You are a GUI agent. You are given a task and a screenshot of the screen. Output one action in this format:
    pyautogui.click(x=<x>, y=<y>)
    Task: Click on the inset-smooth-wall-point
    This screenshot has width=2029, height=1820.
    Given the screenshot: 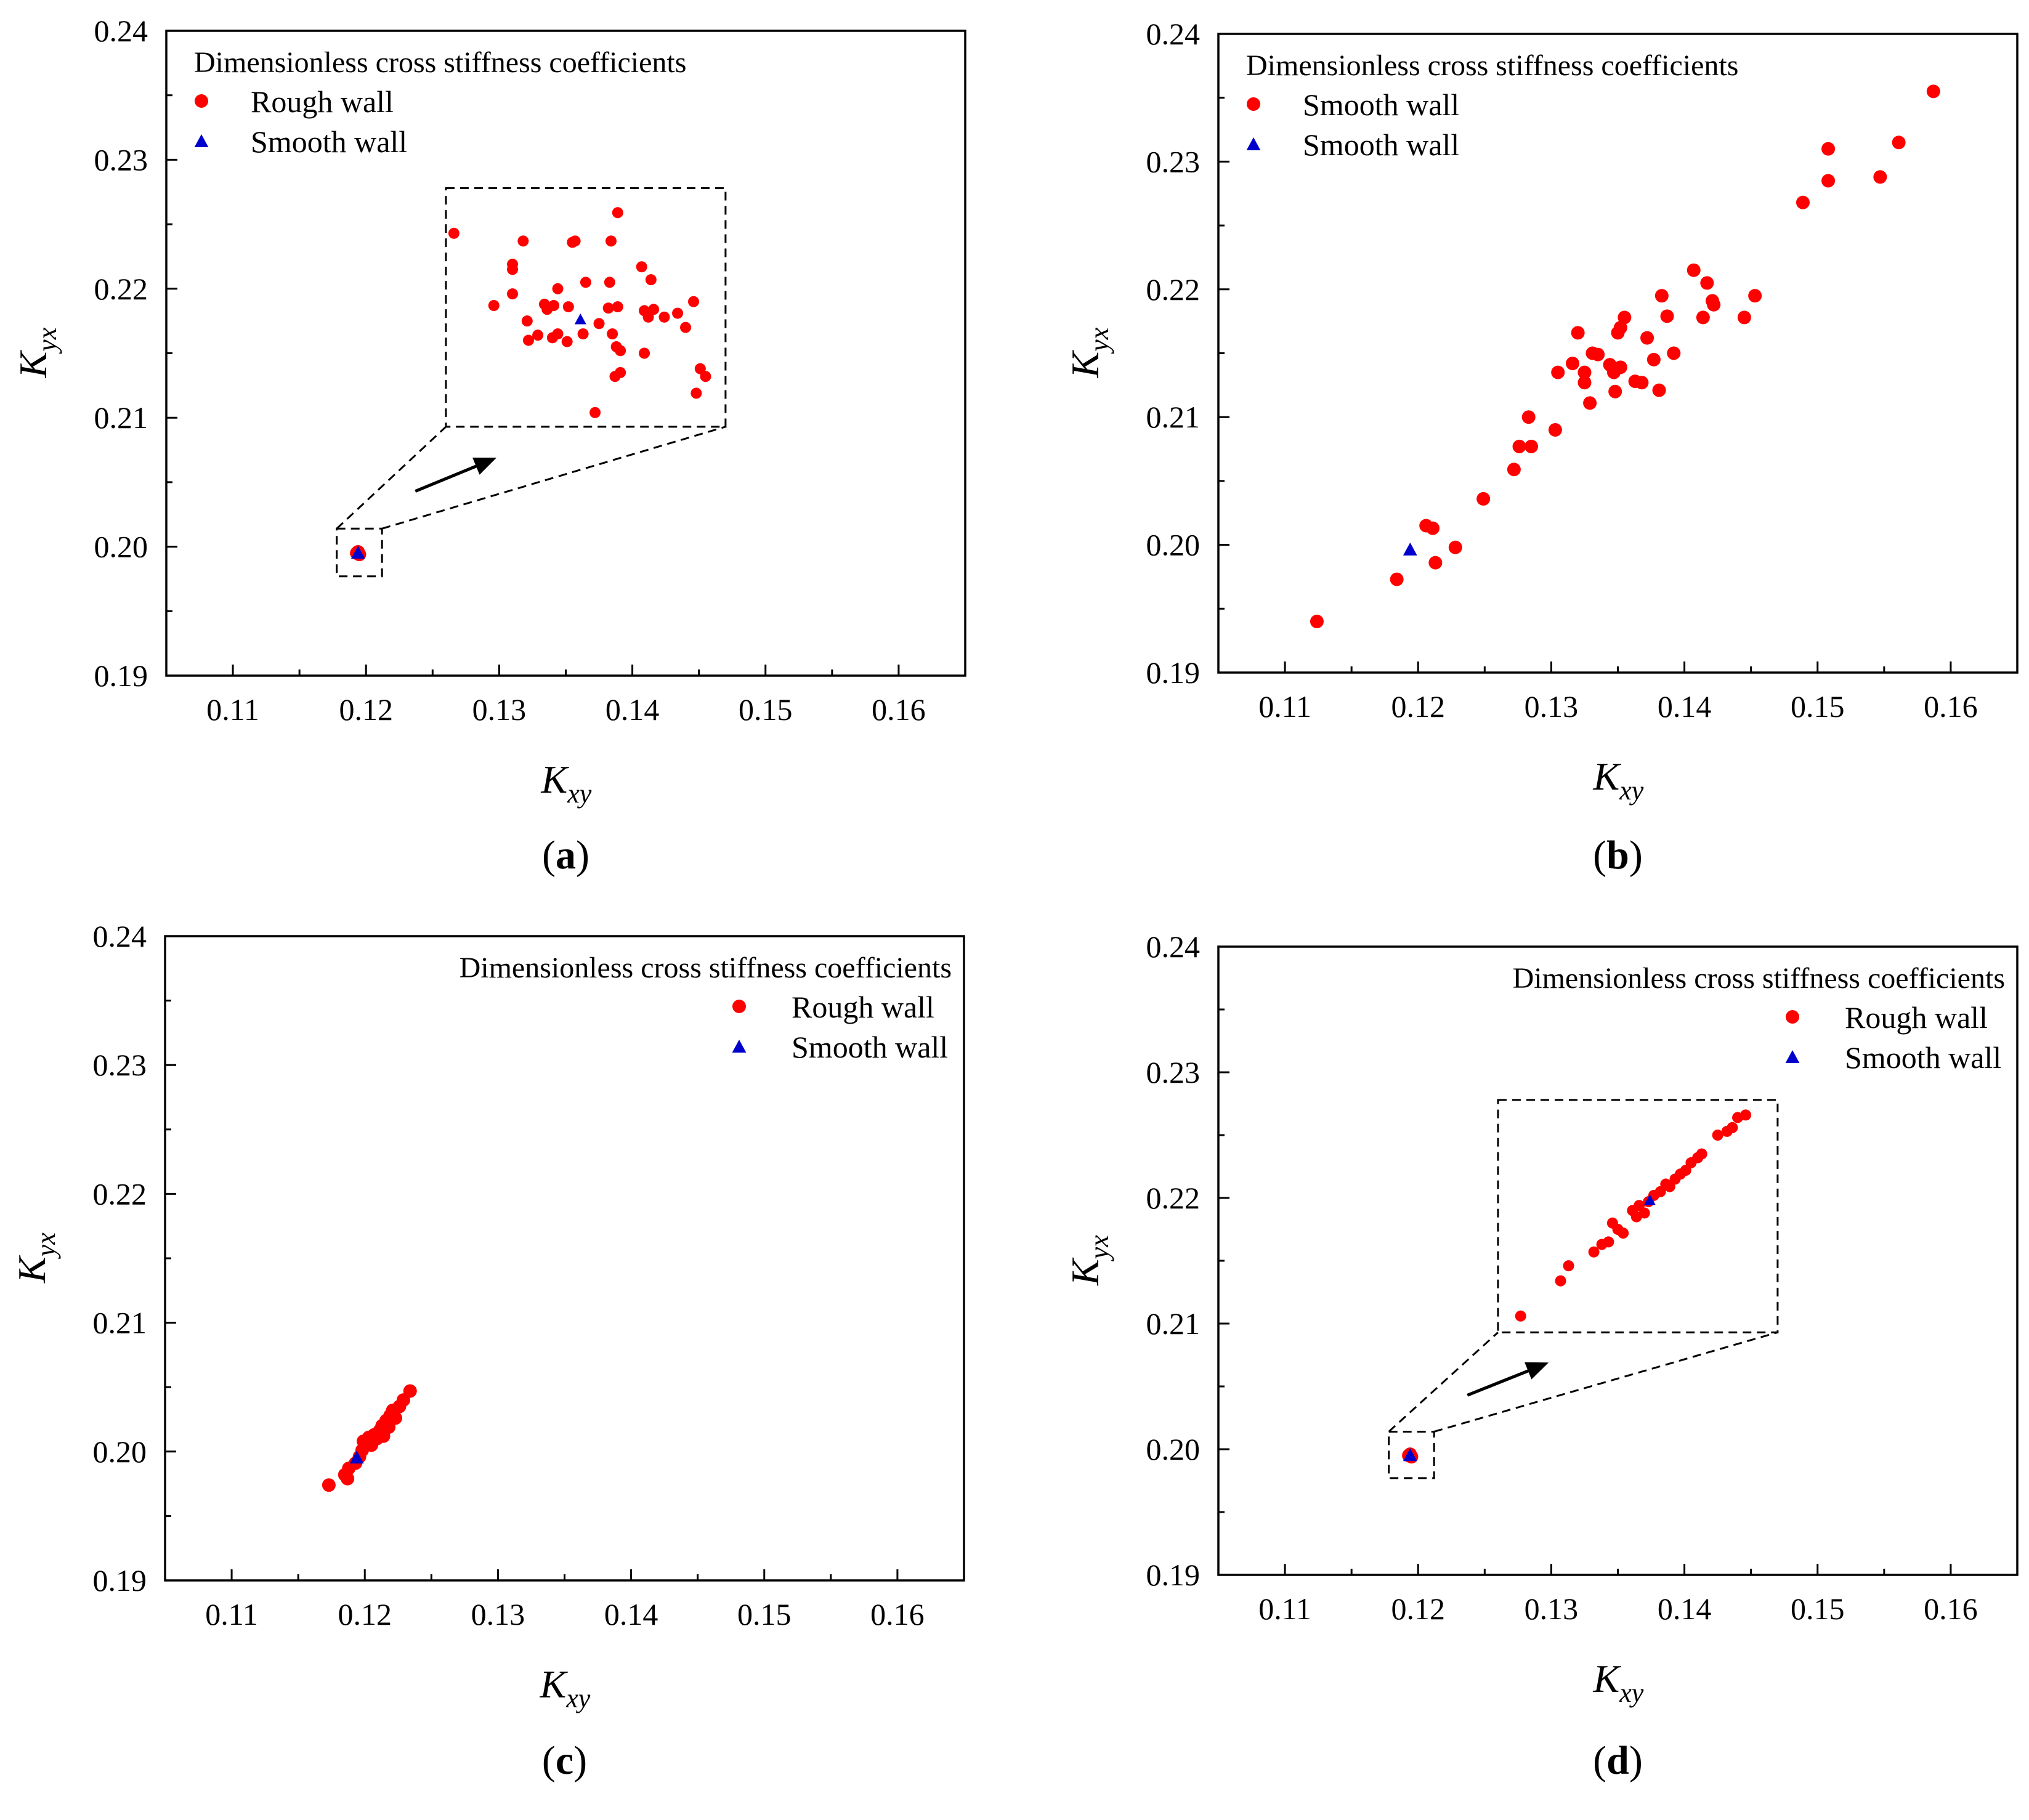 What is the action you would take?
    pyautogui.click(x=580, y=319)
    